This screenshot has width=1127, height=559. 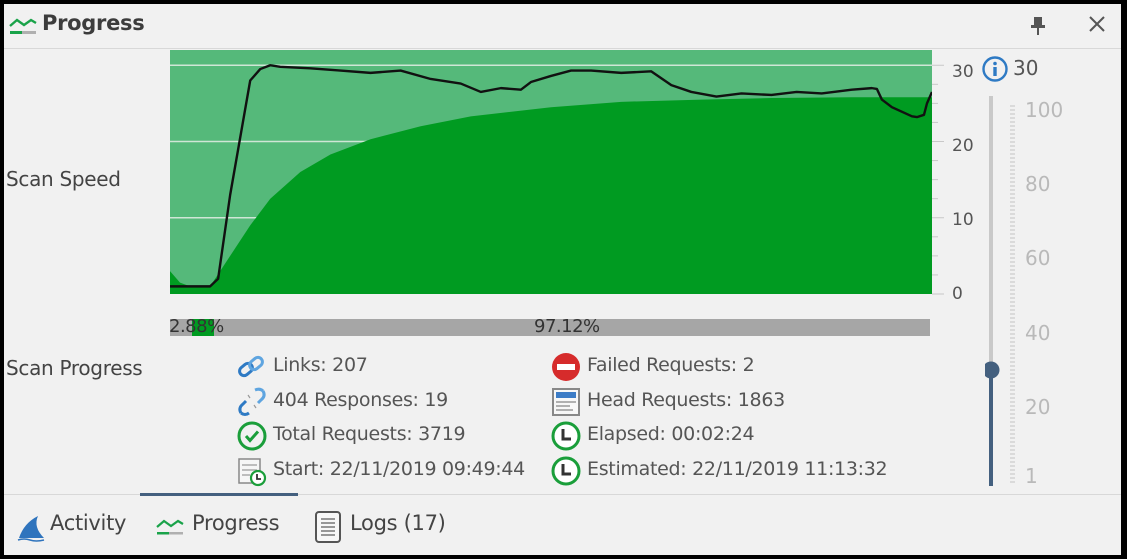 What do you see at coordinates (1038, 184) in the screenshot?
I see `slider-label-80: 80` at bounding box center [1038, 184].